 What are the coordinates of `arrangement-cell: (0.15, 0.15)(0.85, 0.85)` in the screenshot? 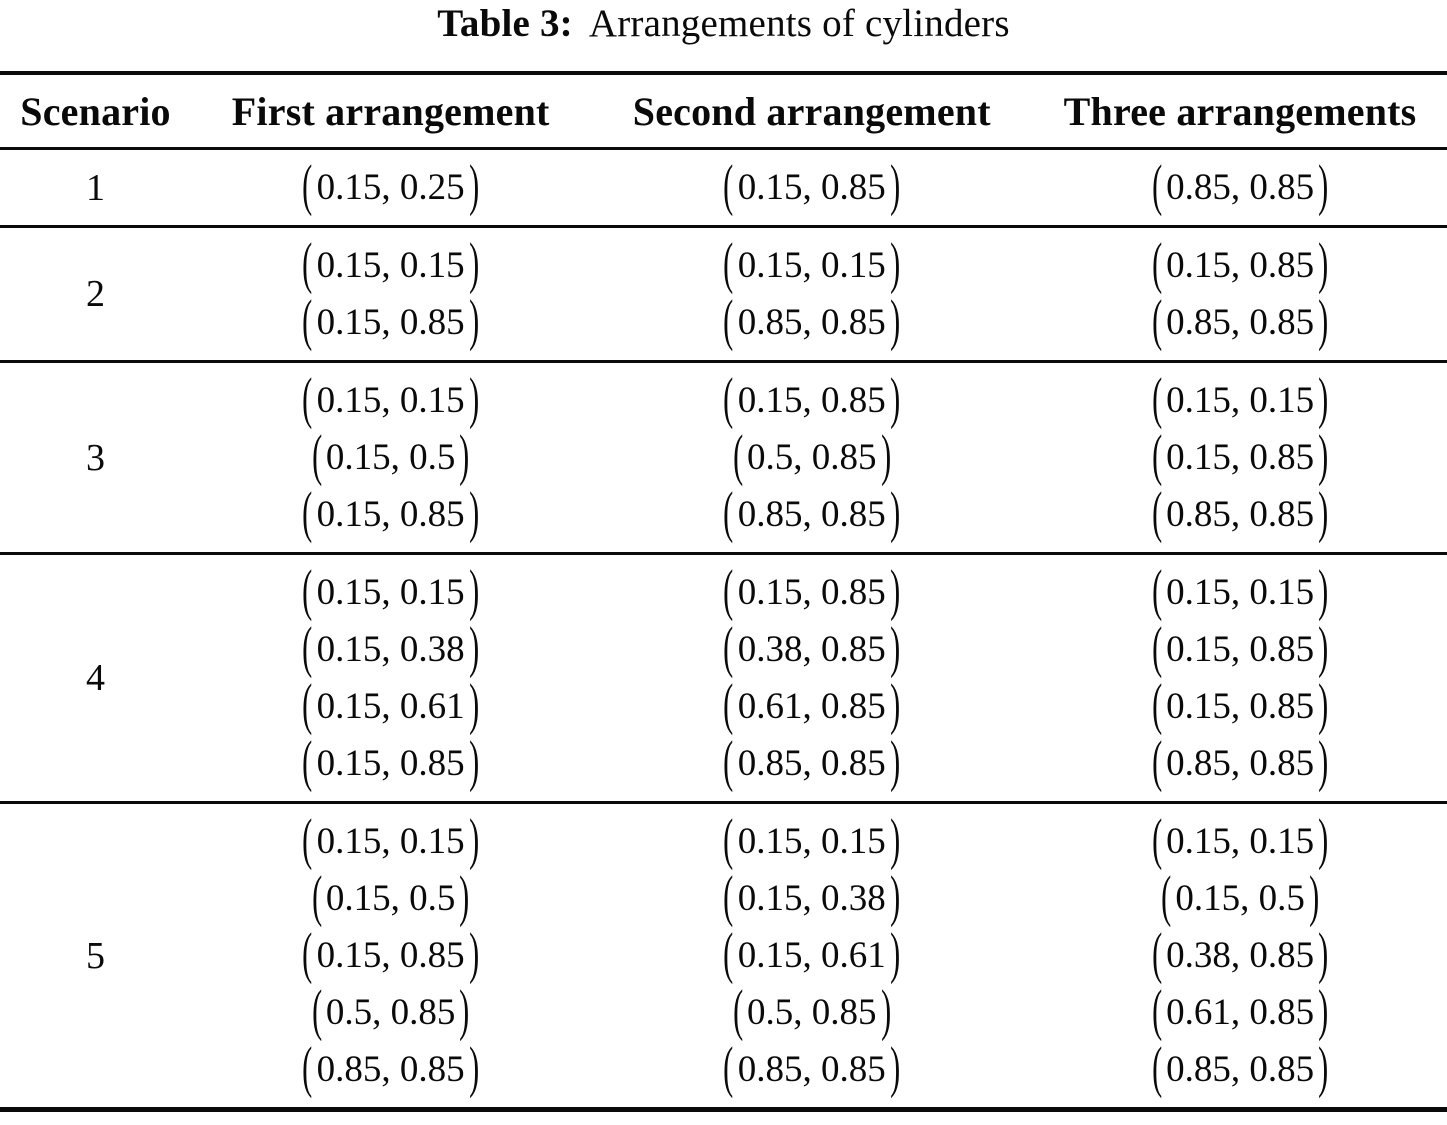 It's located at (812, 294).